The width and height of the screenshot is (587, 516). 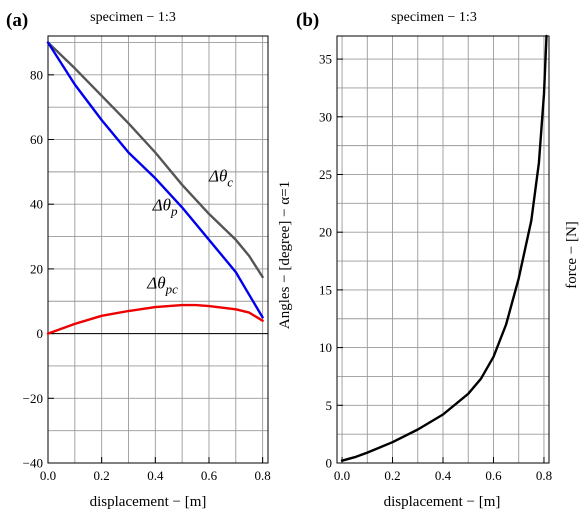 What do you see at coordinates (133, 17) in the screenshot?
I see `title-a: specimen − 1:3` at bounding box center [133, 17].